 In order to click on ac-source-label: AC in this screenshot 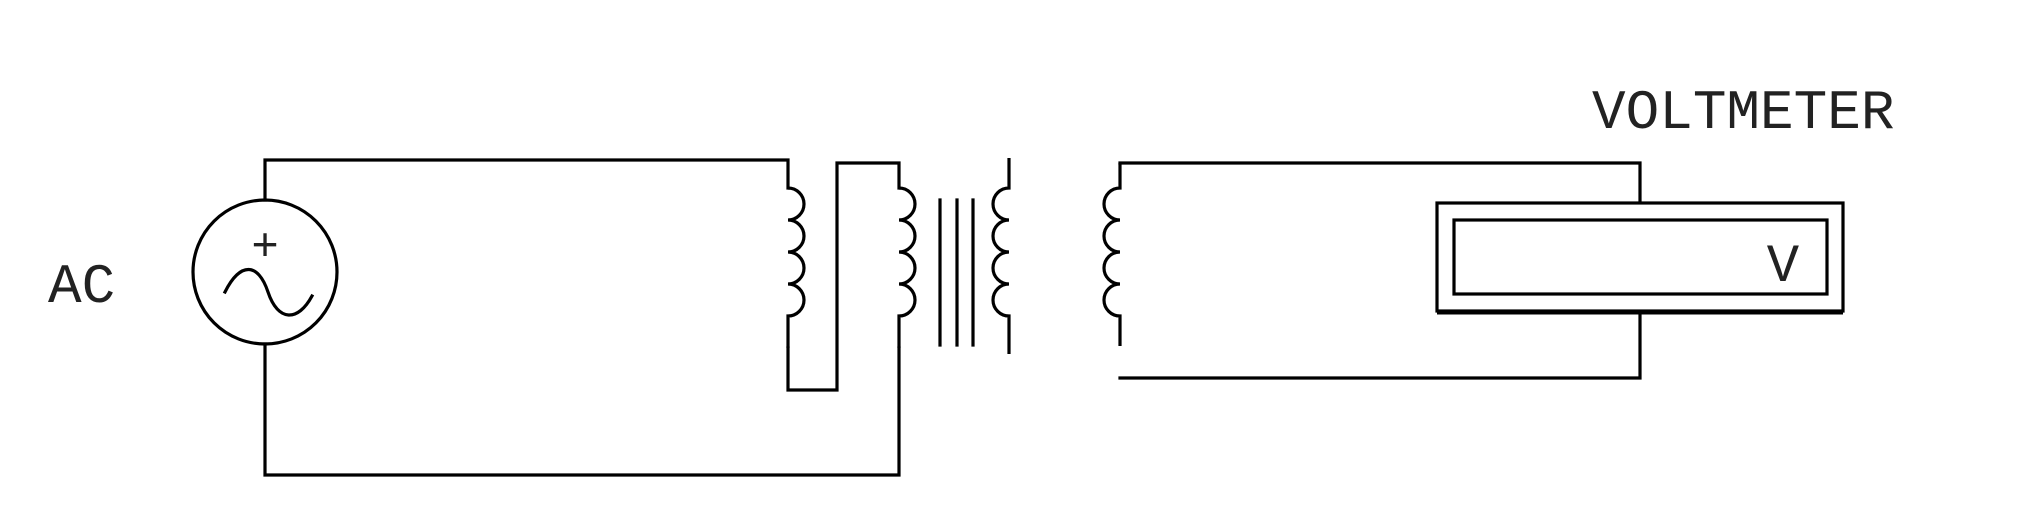, I will do `click(81, 287)`.